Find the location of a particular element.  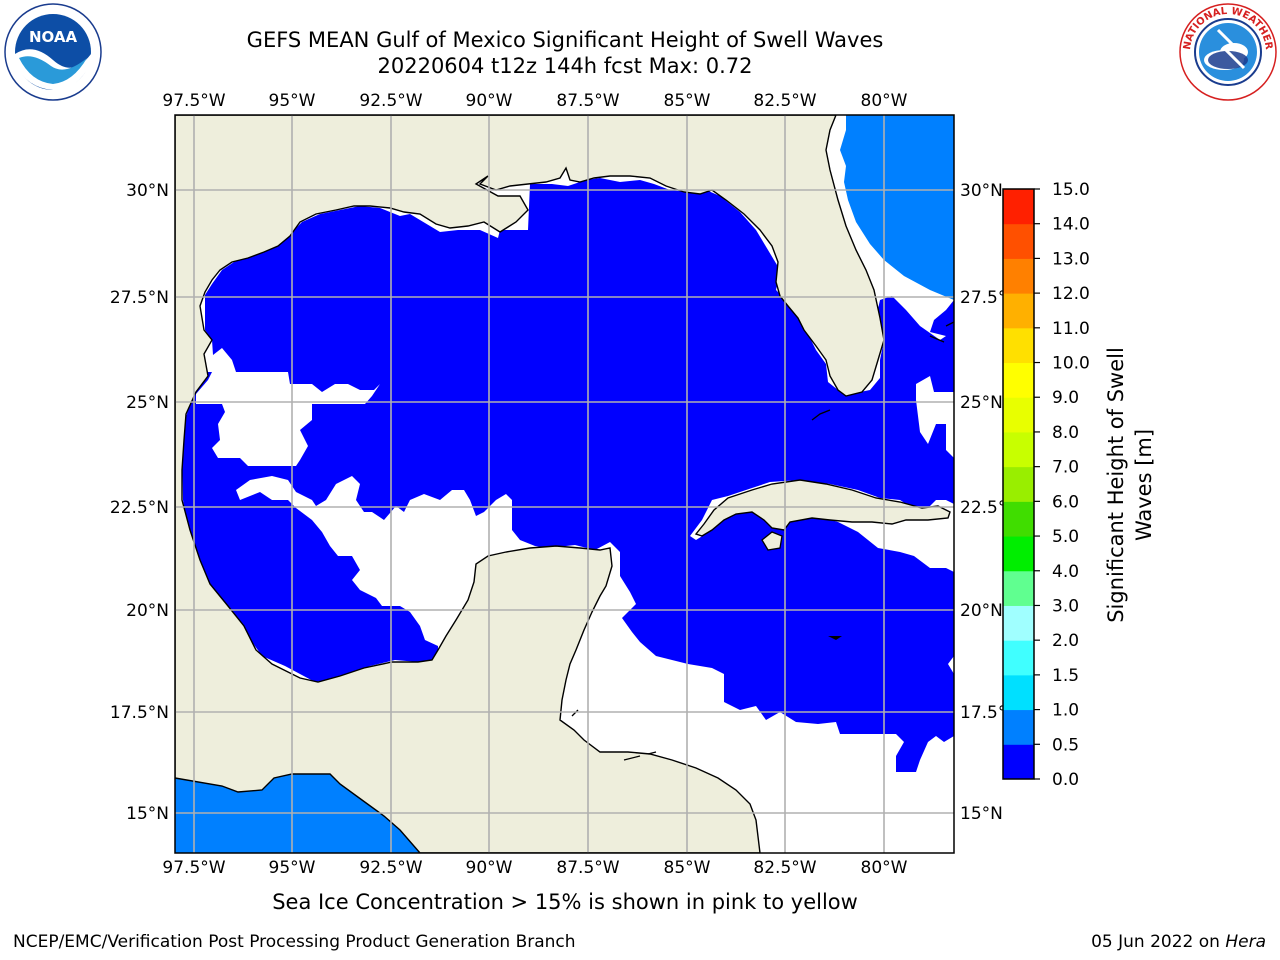

lat-label-left: 20°N is located at coordinates (147, 611).